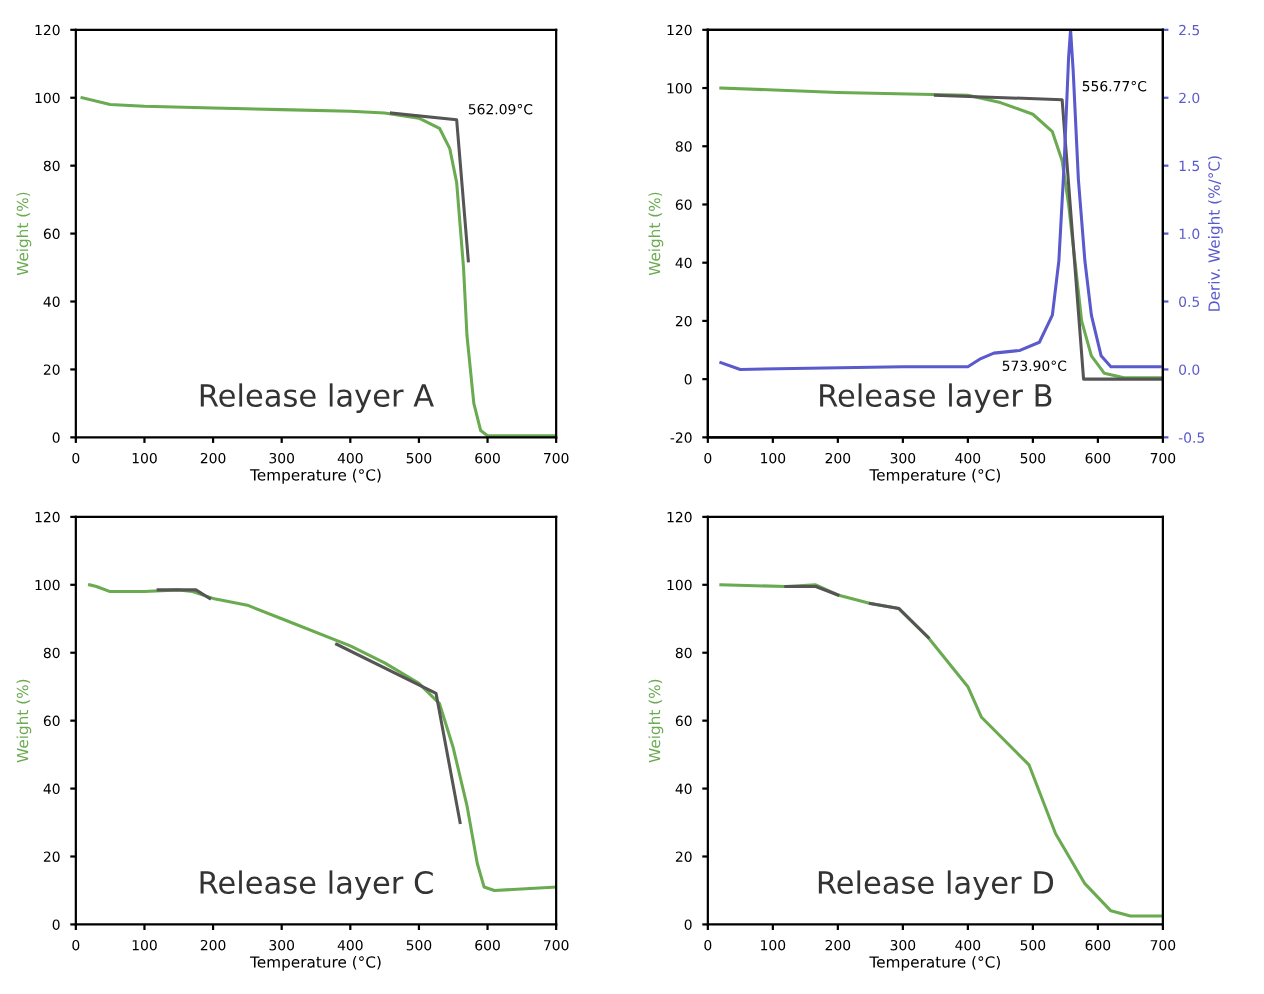  What do you see at coordinates (318, 267) in the screenshot?
I see `line-series` at bounding box center [318, 267].